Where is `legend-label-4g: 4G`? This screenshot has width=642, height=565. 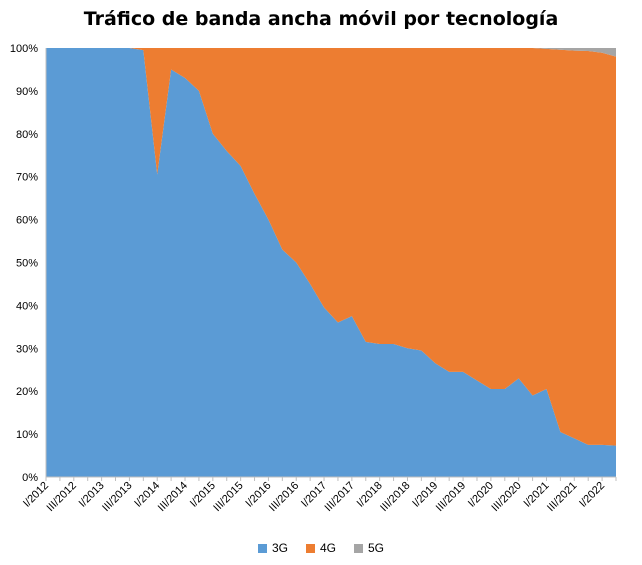
legend-label-4g: 4G is located at coordinates (327, 548).